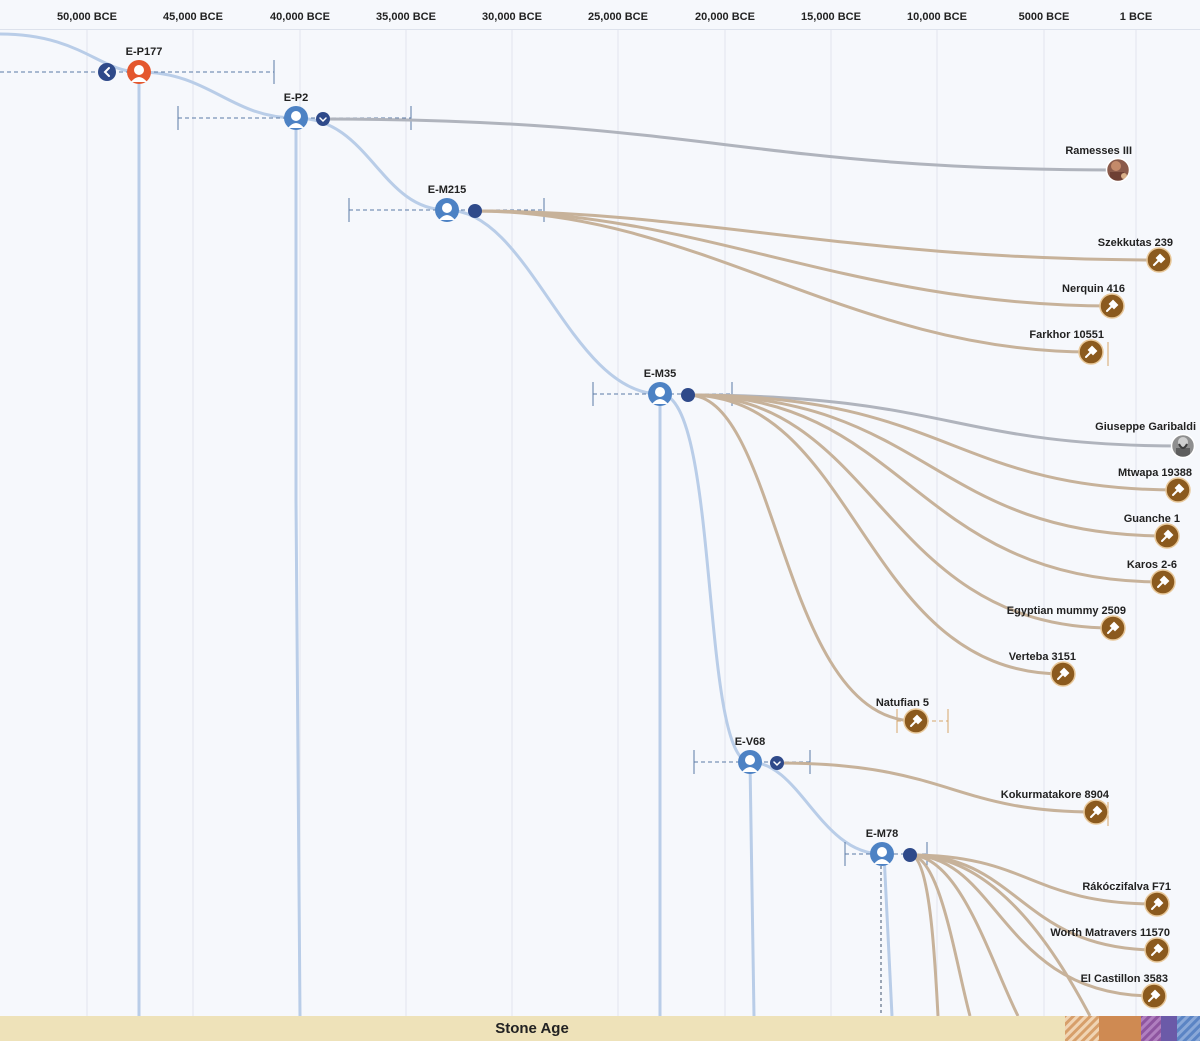 The height and width of the screenshot is (1041, 1200). I want to click on haplogroup-label: E-M215, so click(447, 190).